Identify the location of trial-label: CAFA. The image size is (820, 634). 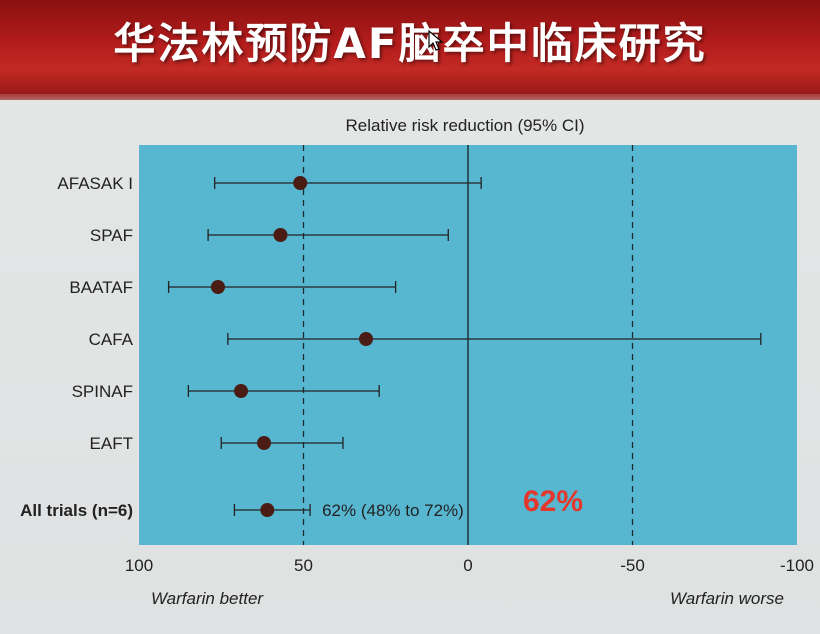
(111, 339).